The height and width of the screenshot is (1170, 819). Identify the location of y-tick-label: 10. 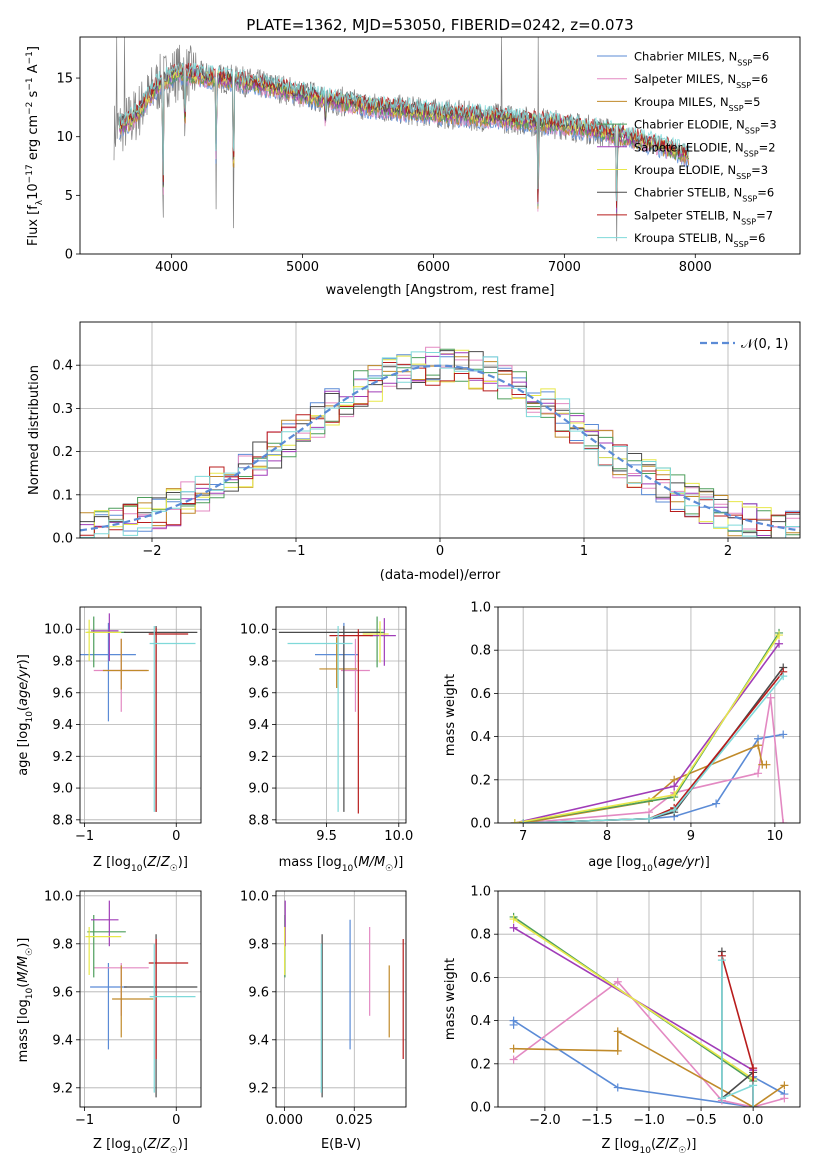
(64, 137).